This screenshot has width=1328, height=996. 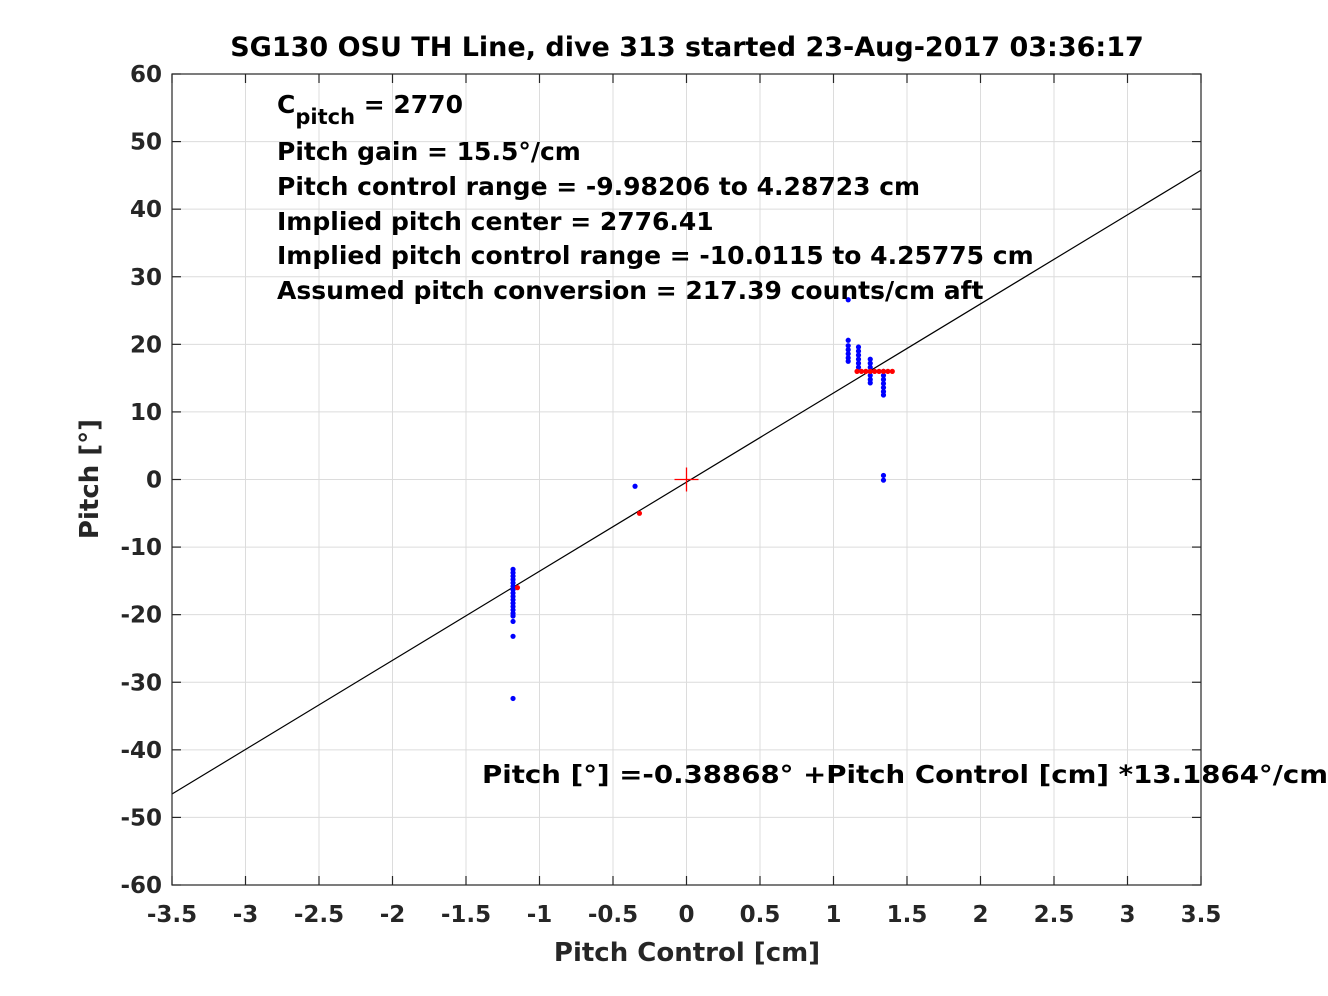 What do you see at coordinates (1201, 915) in the screenshot?
I see `x-tick-label: 3.5` at bounding box center [1201, 915].